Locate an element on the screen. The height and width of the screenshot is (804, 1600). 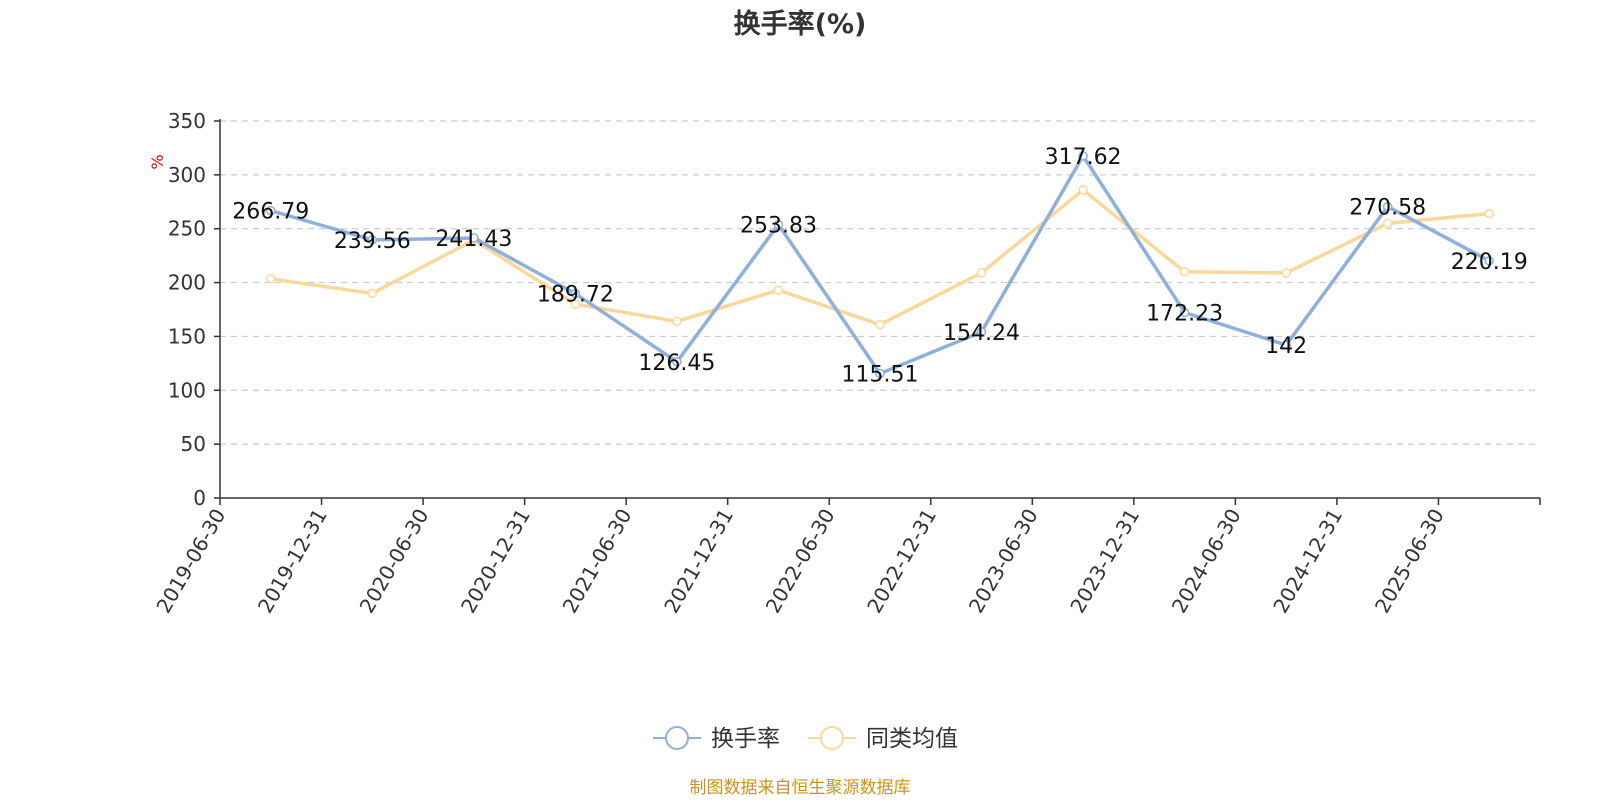
y-tick-label: 200 is located at coordinates (187, 283).